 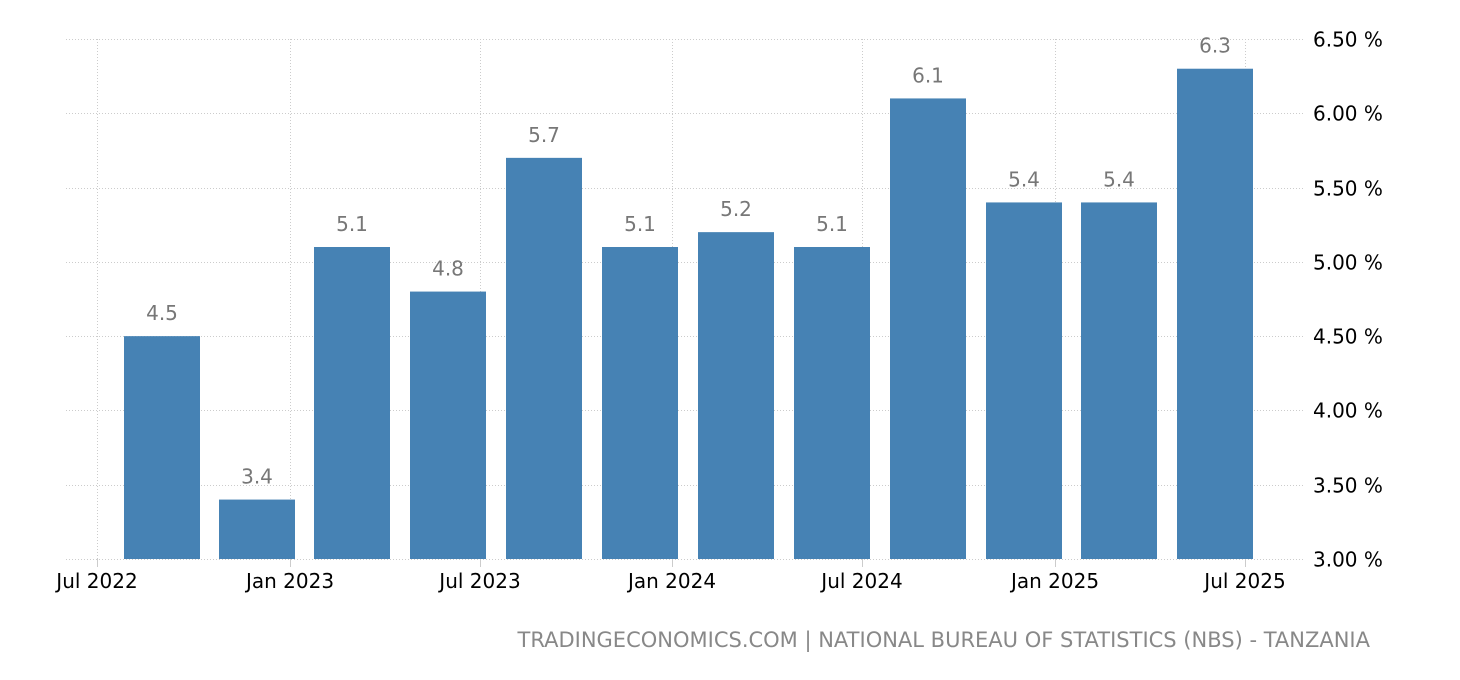 What do you see at coordinates (1348, 263) in the screenshot?
I see `y-tick-label: 5.00 %` at bounding box center [1348, 263].